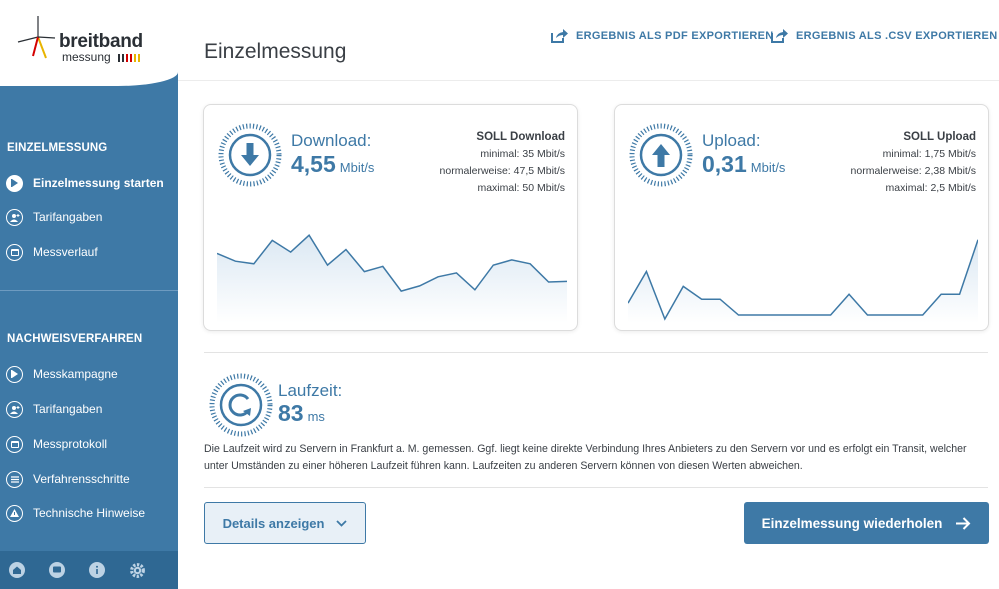 Image resolution: width=999 pixels, height=589 pixels. I want to click on download-value: 4,55, so click(313, 164).